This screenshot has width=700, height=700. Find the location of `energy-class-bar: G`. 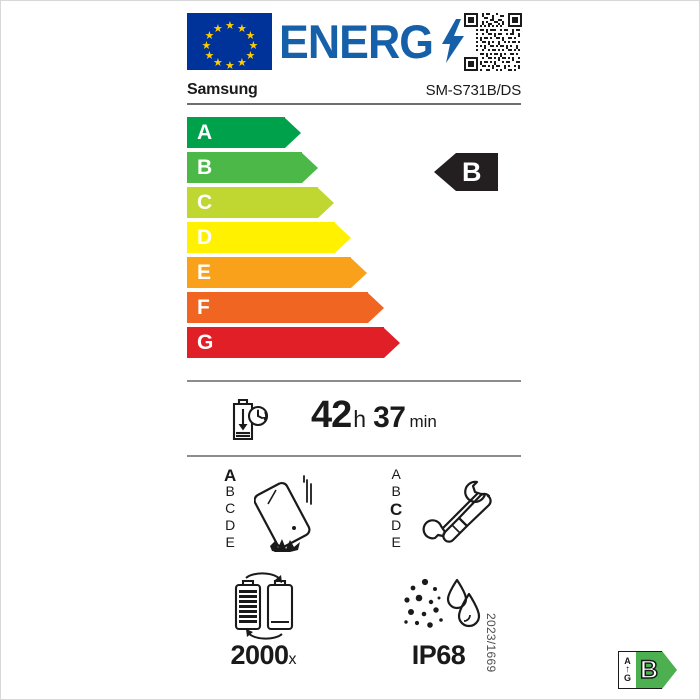

energy-class-bar: G is located at coordinates (293, 342).